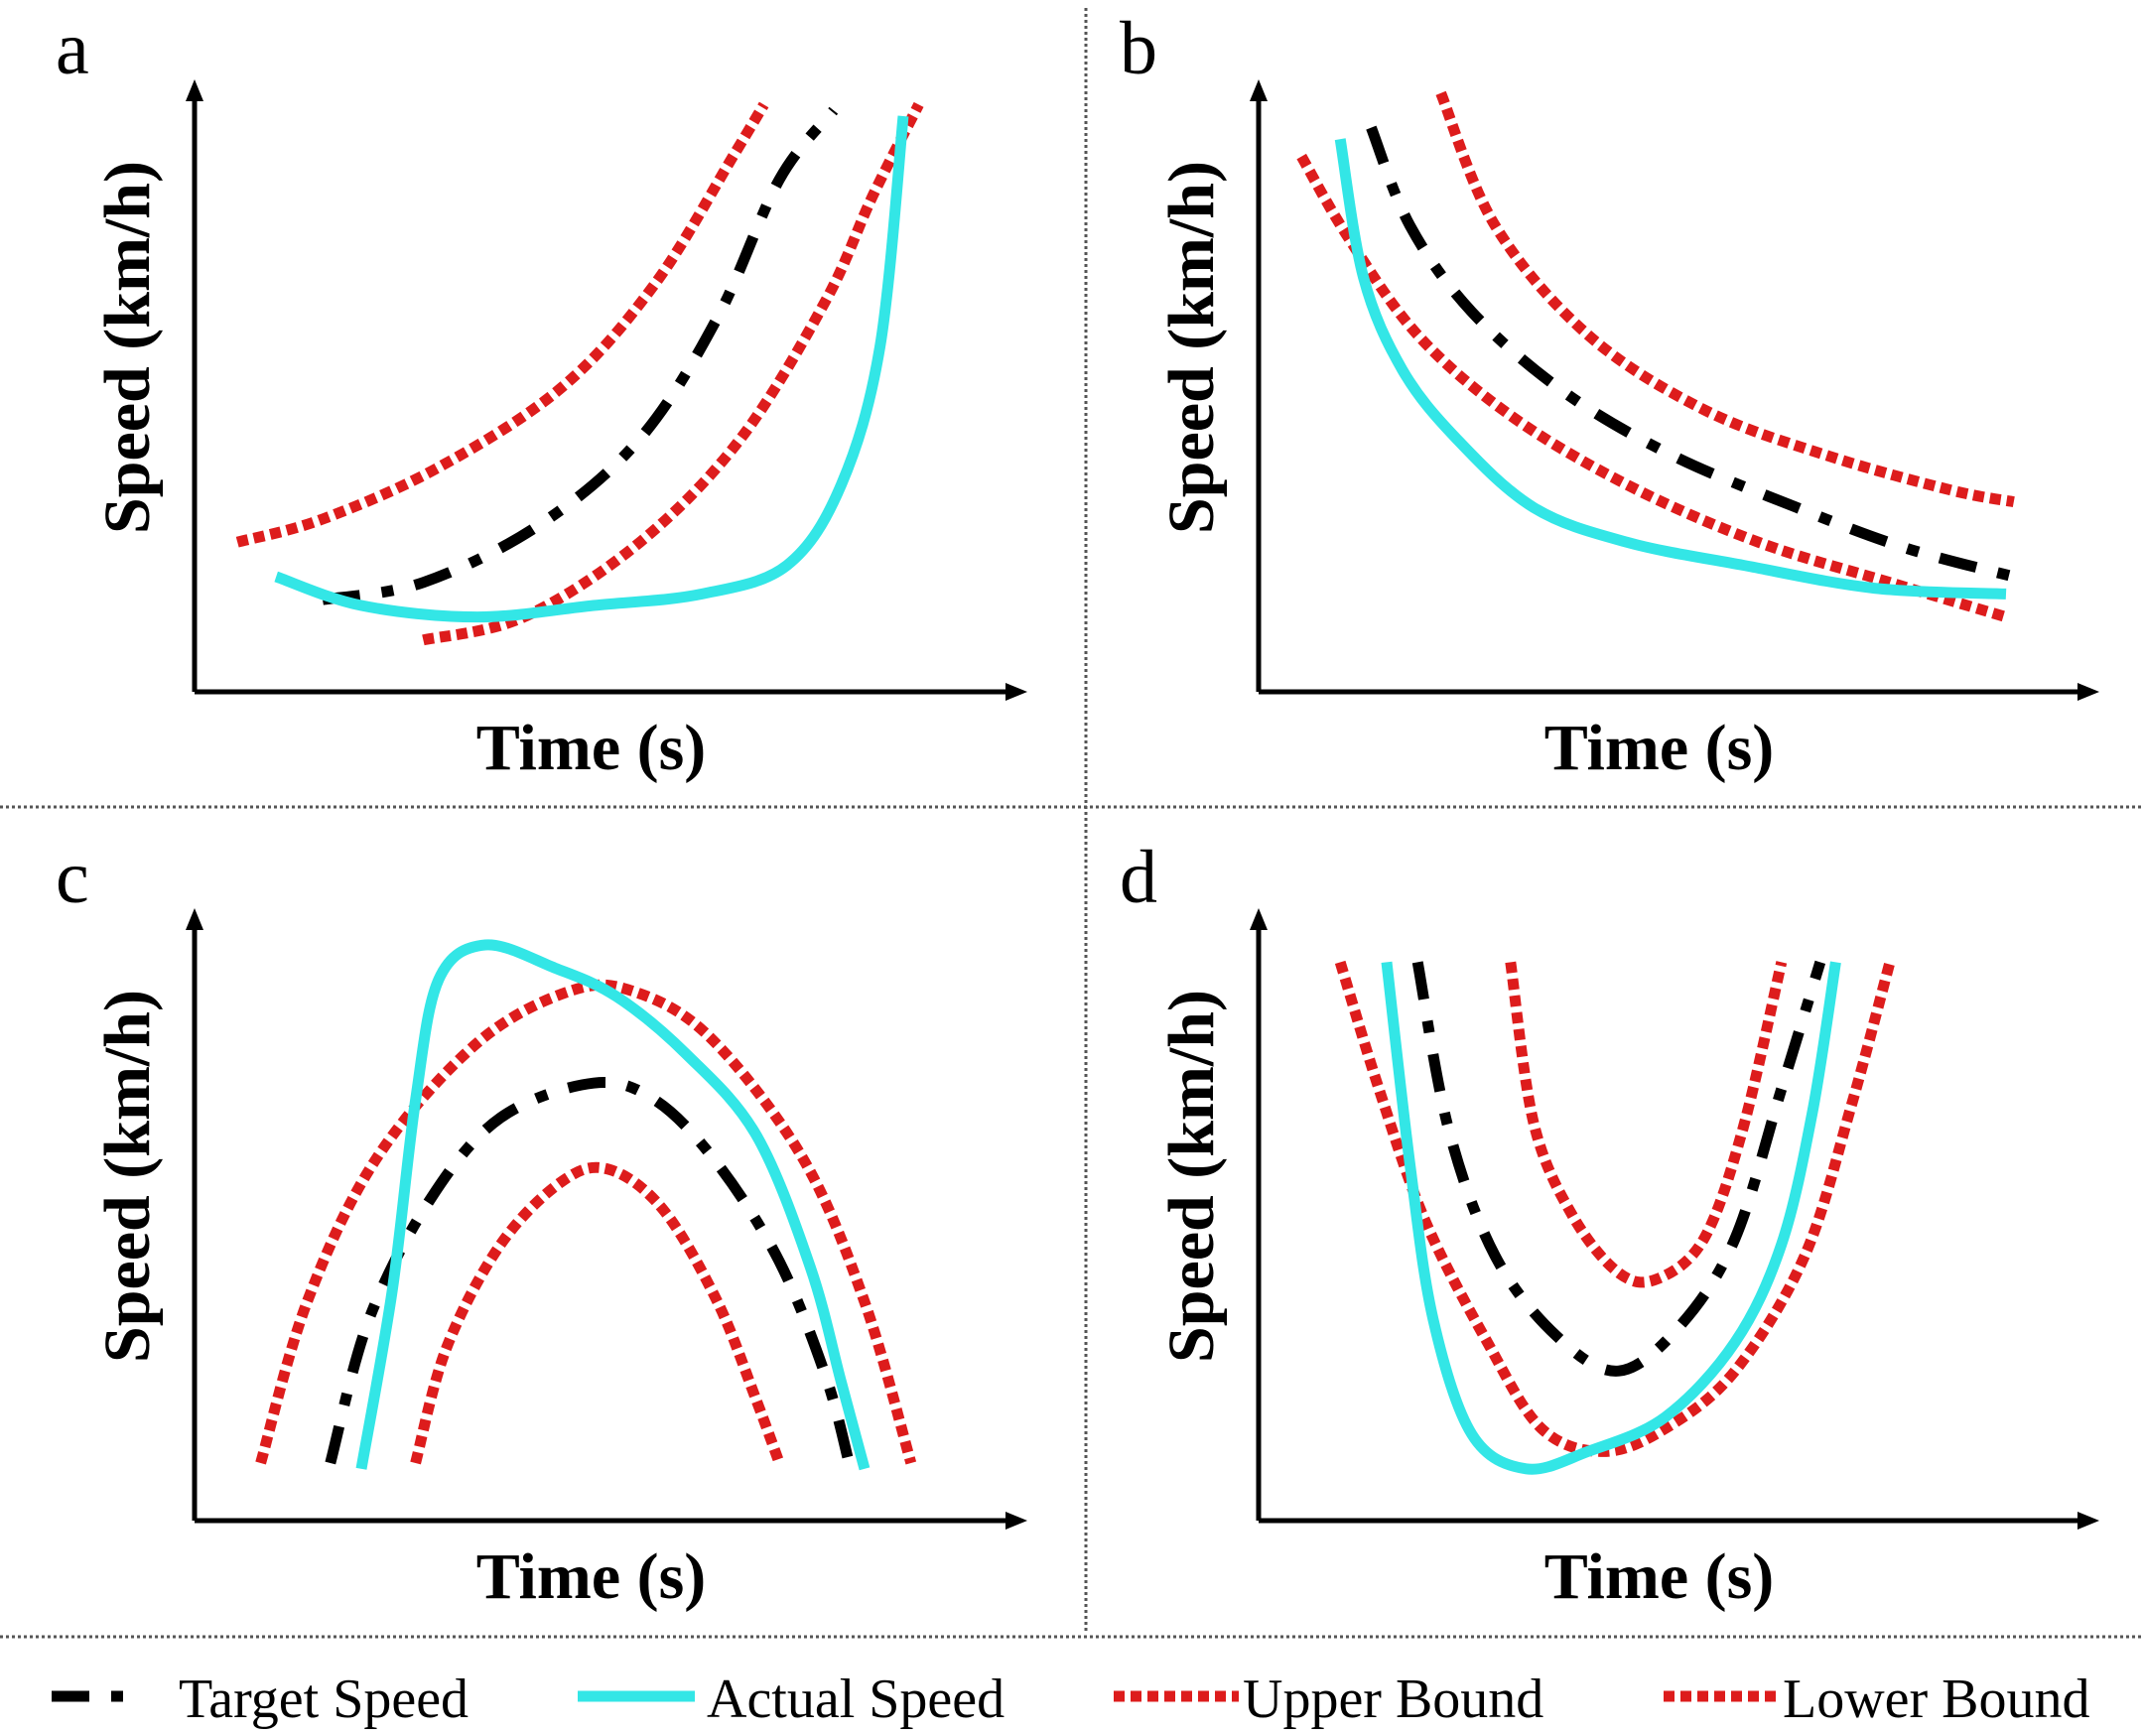 The image size is (2144, 1736). What do you see at coordinates (324, 1699) in the screenshot?
I see `legend-label-target: Target Speed` at bounding box center [324, 1699].